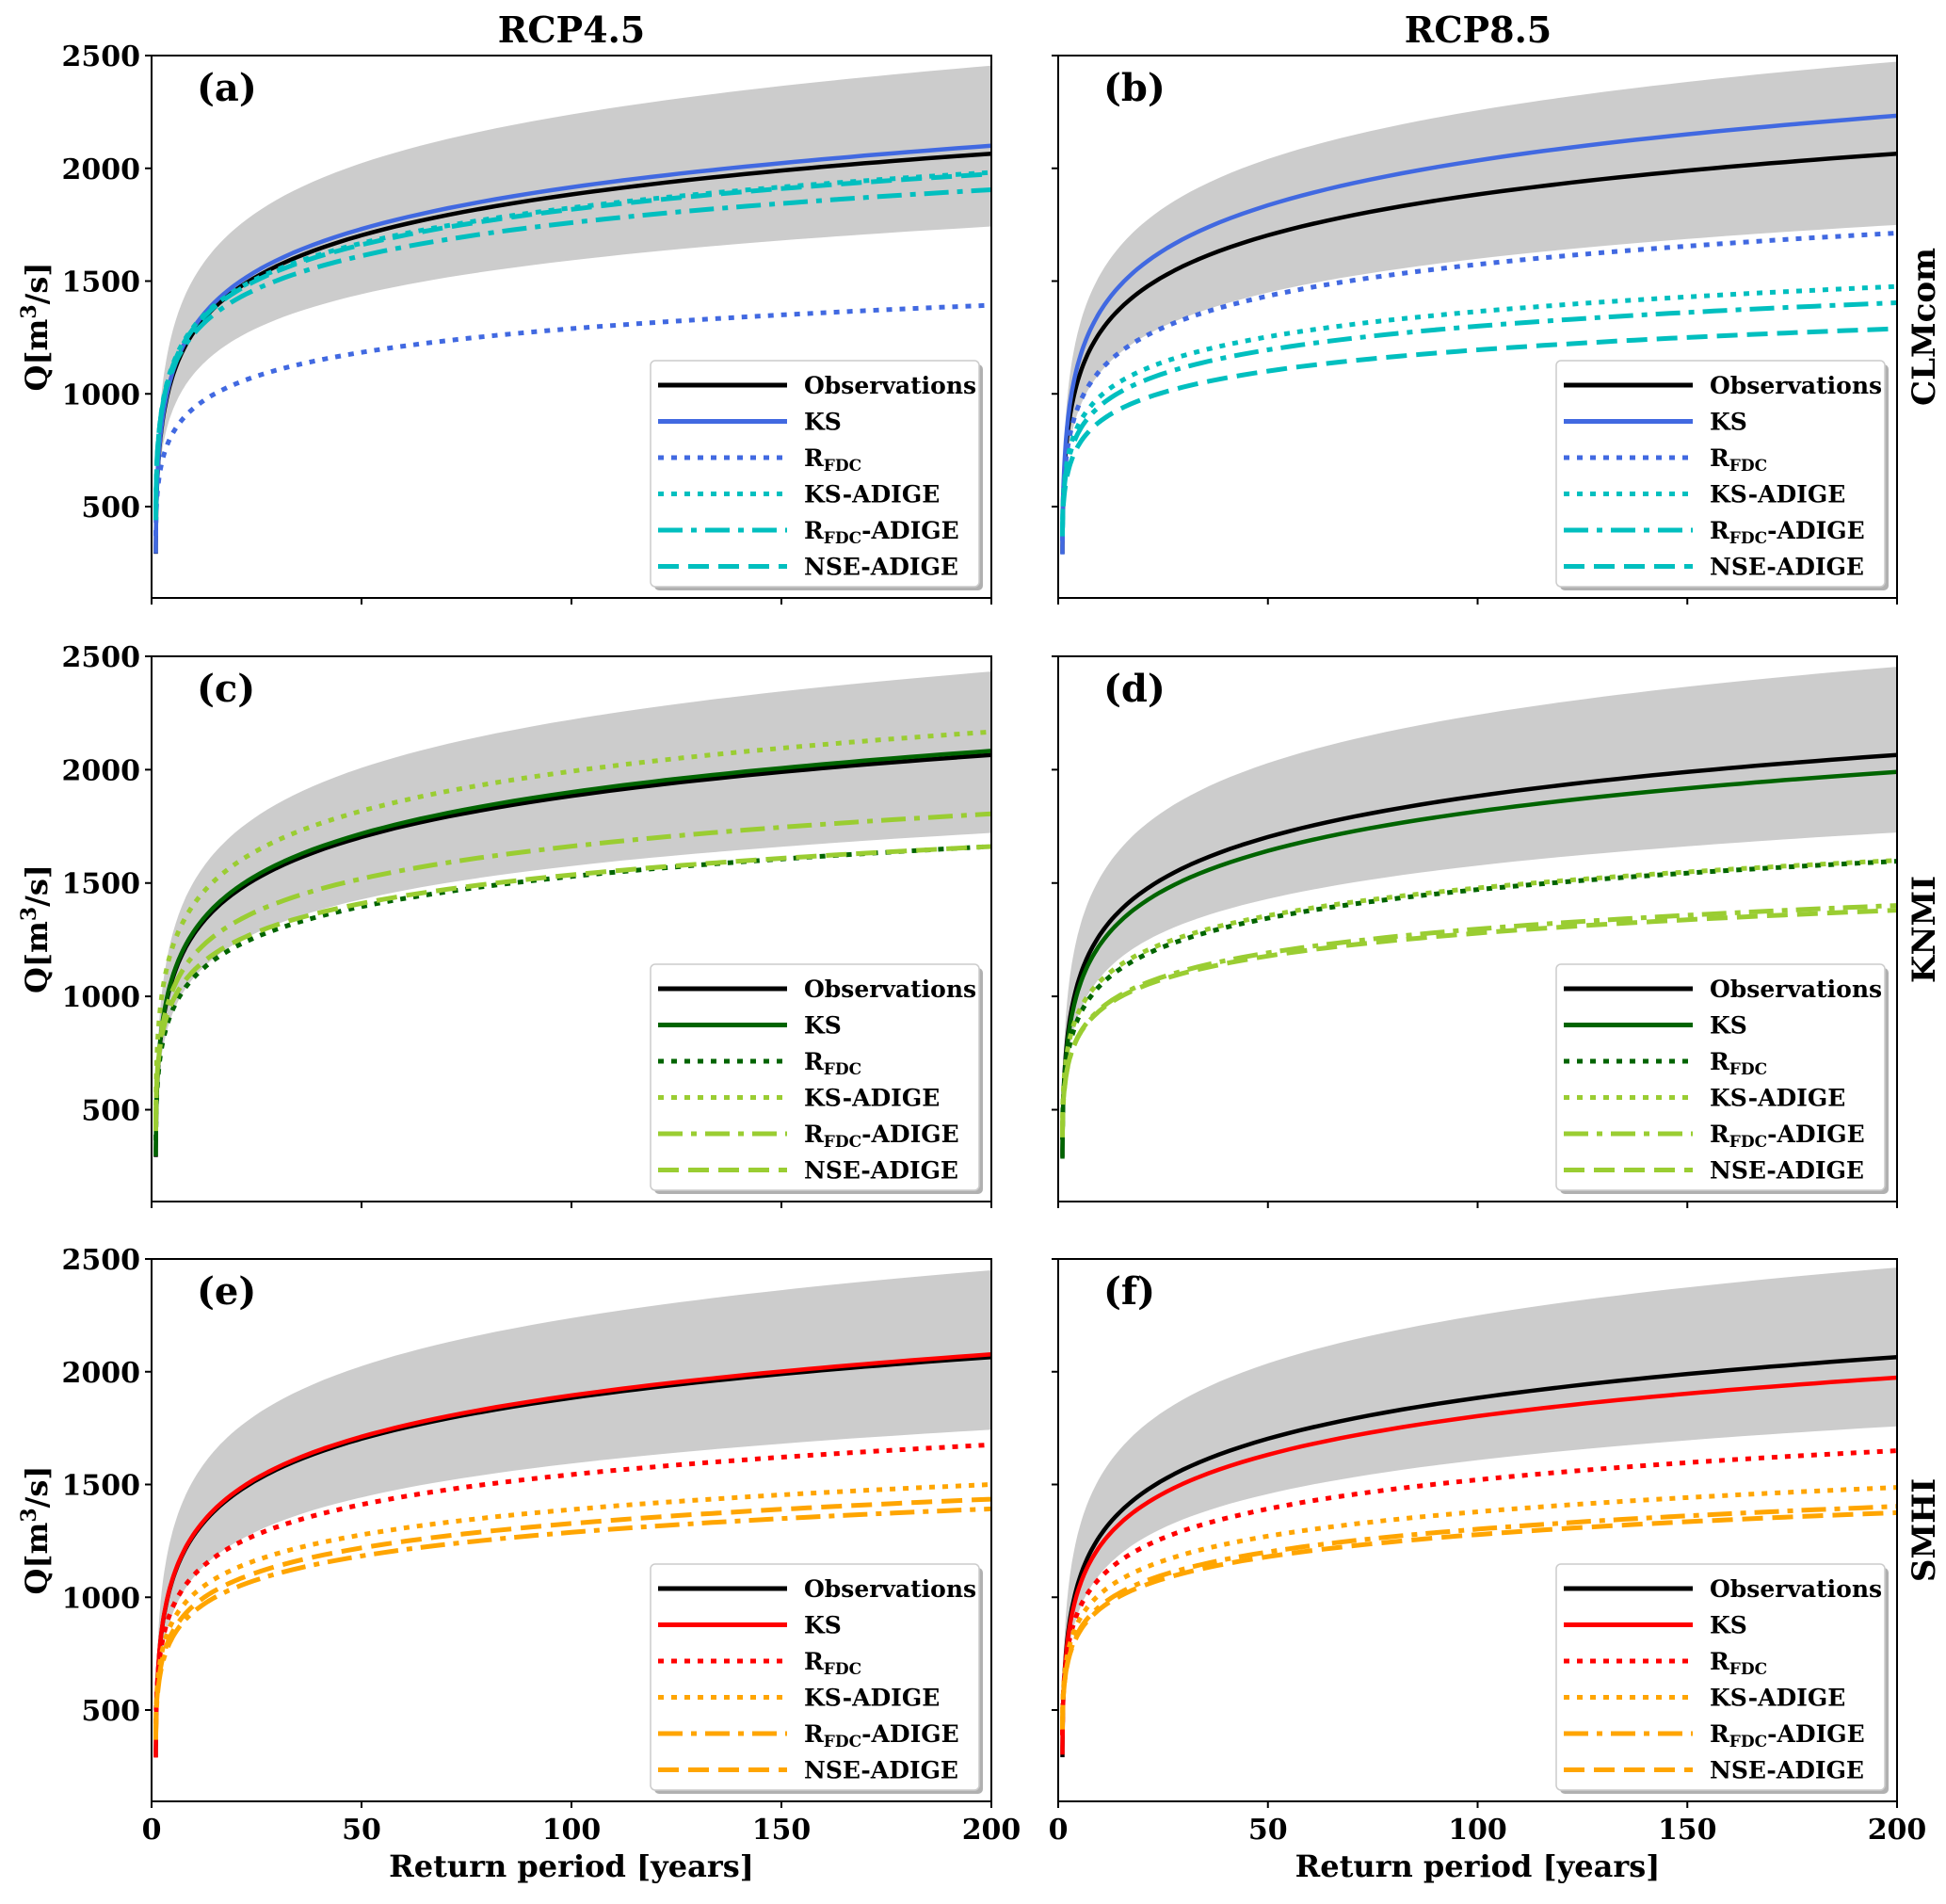 The width and height of the screenshot is (1946, 1904). I want to click on y-axis-label-unit: /s], so click(37, 283).